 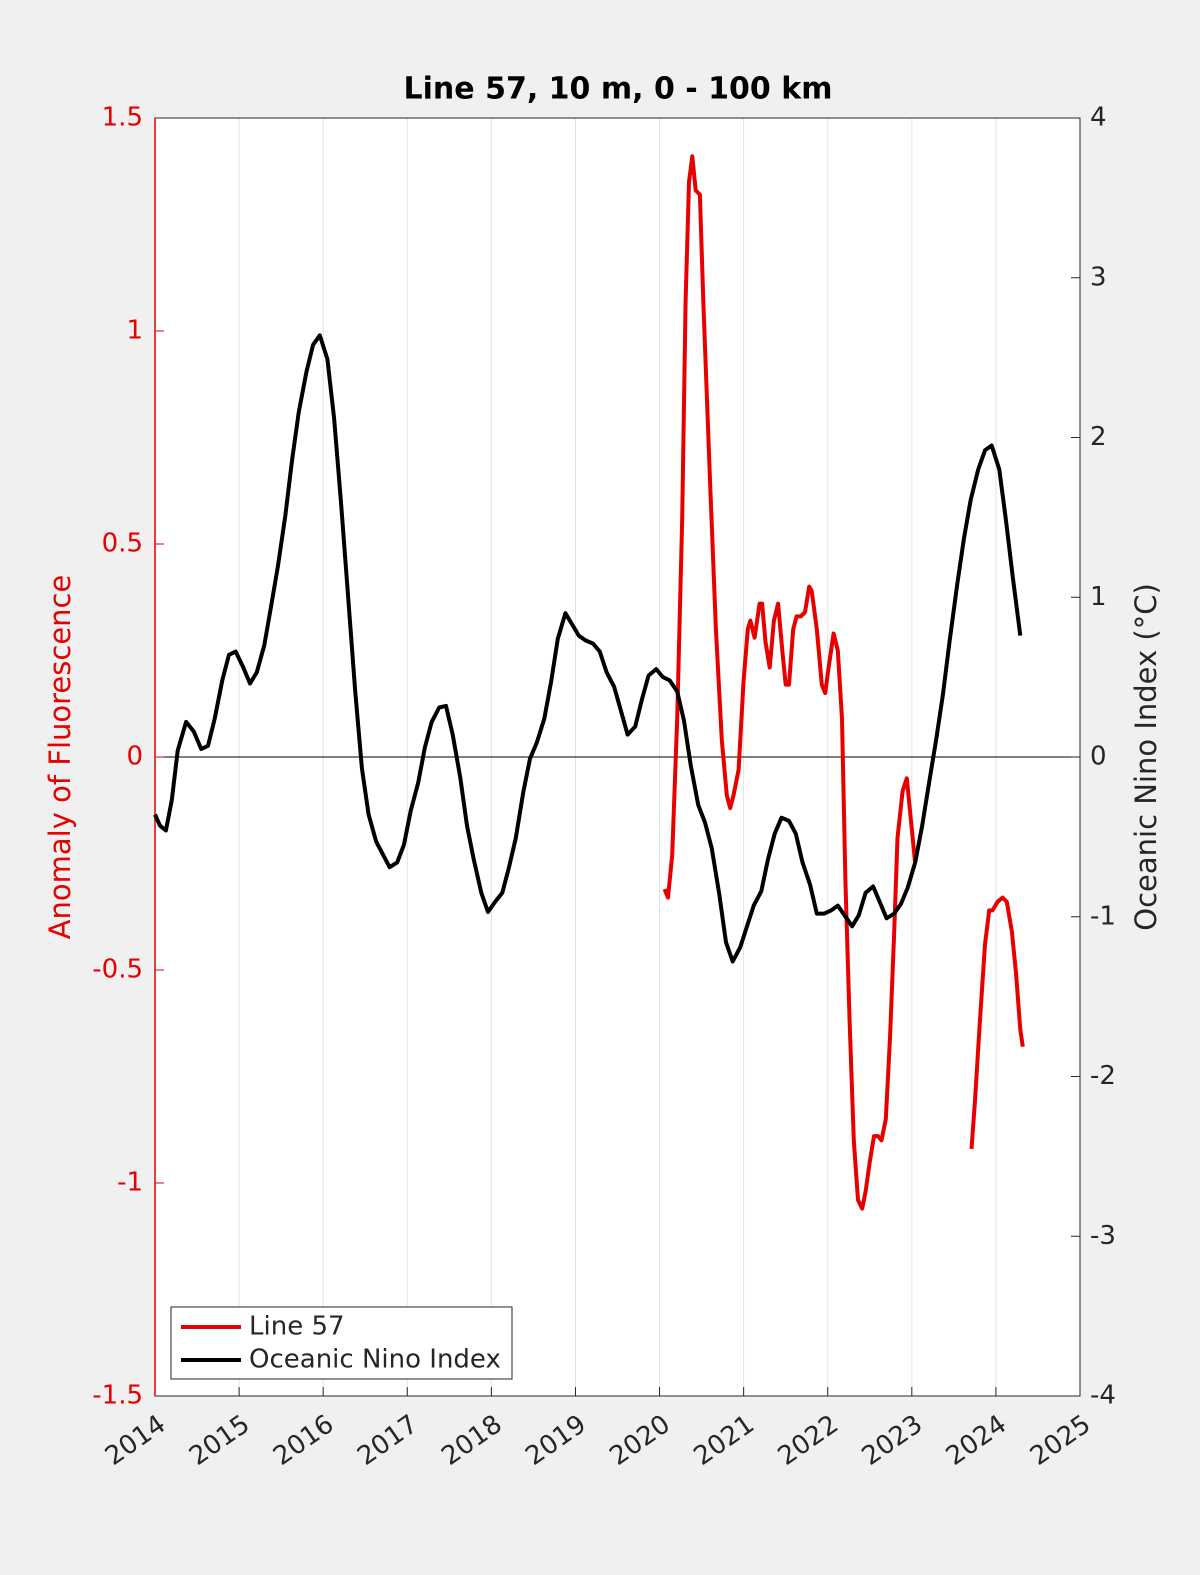 I want to click on y2-tick-label: 3, so click(x=1098, y=277).